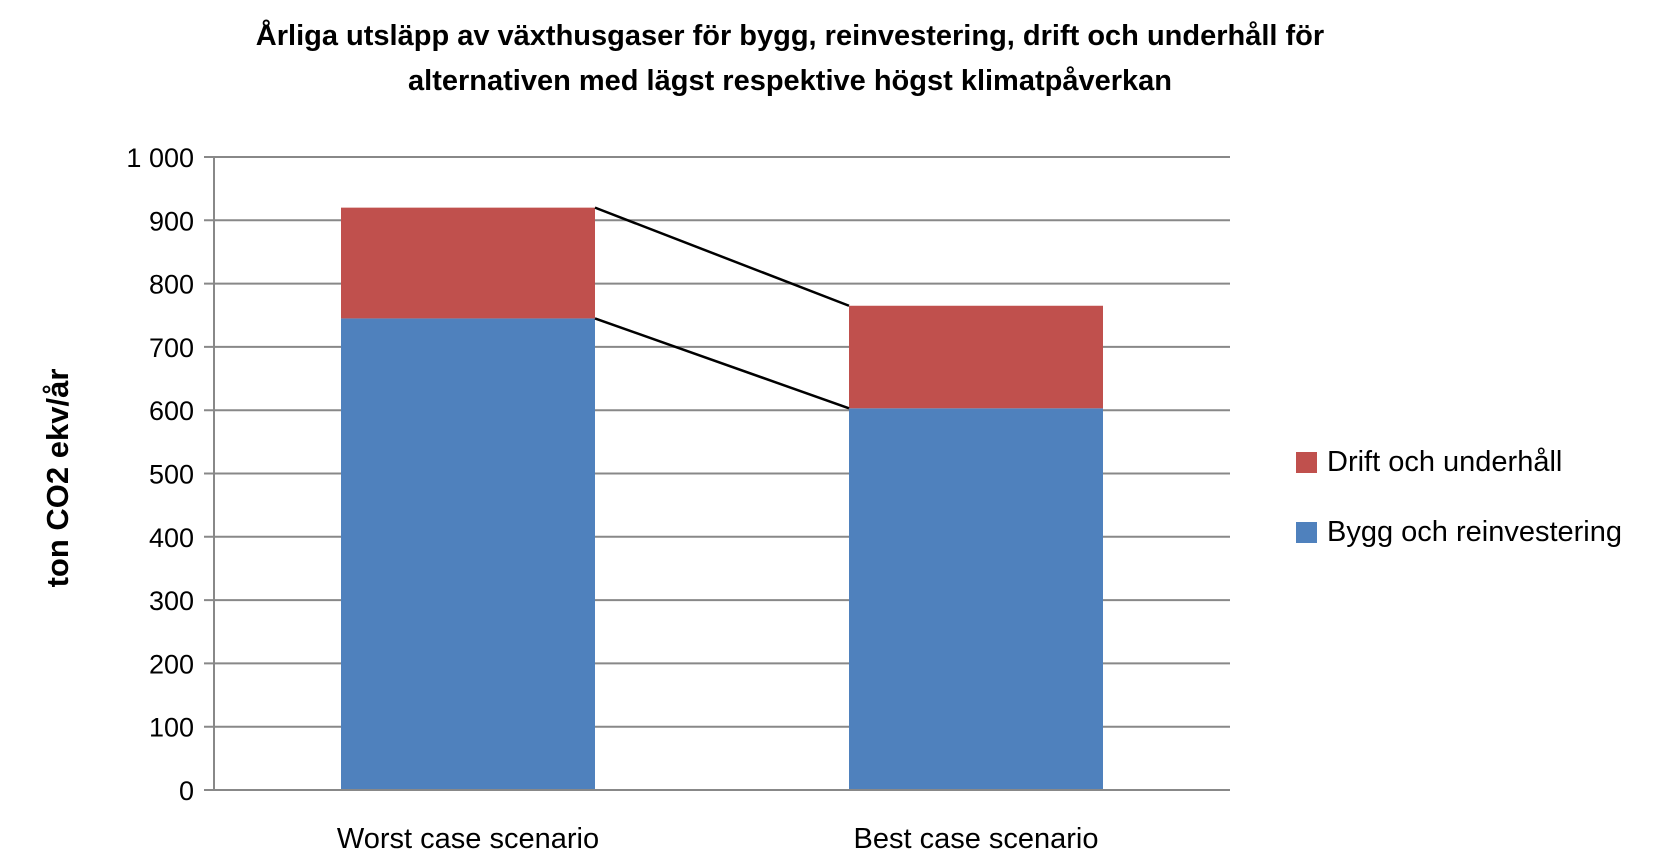  I want to click on y-tick-label: 700, so click(171, 348).